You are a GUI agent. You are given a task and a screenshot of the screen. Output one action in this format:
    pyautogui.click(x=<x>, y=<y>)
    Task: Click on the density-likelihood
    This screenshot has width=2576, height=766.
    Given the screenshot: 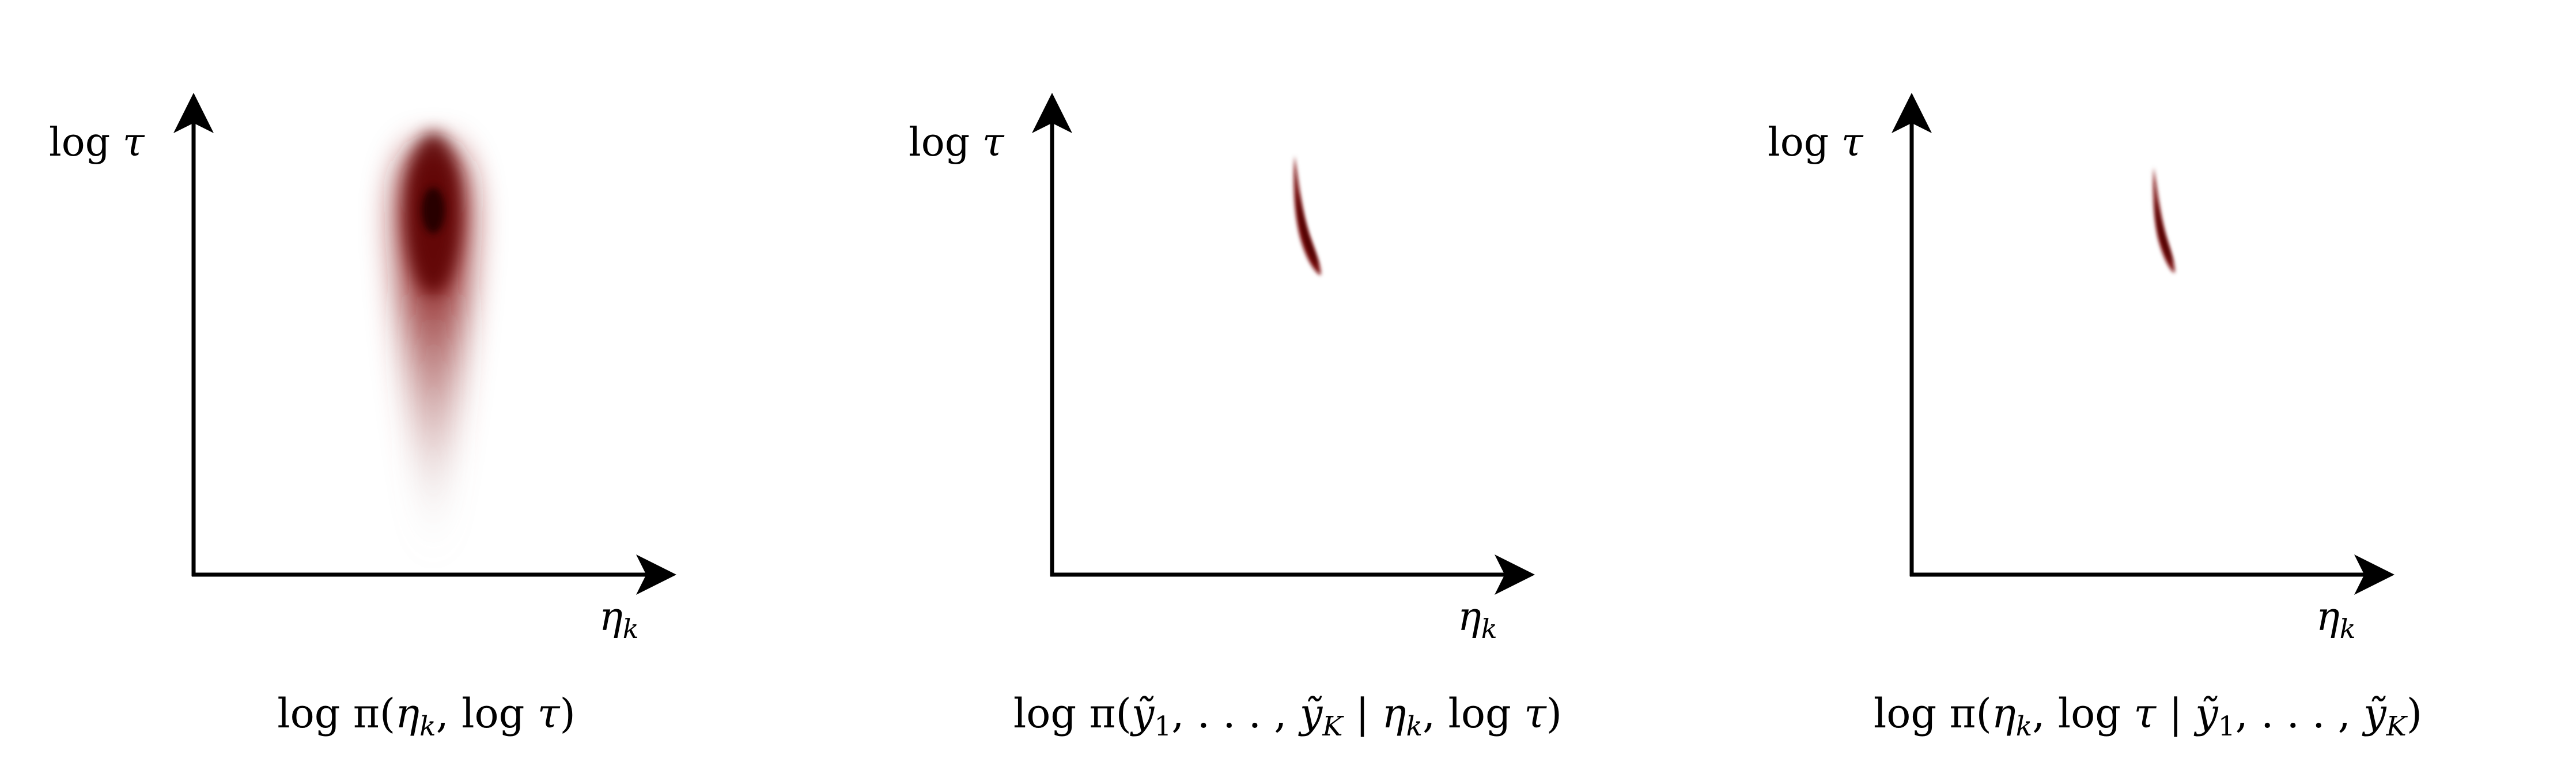 What is the action you would take?
    pyautogui.click(x=1307, y=216)
    